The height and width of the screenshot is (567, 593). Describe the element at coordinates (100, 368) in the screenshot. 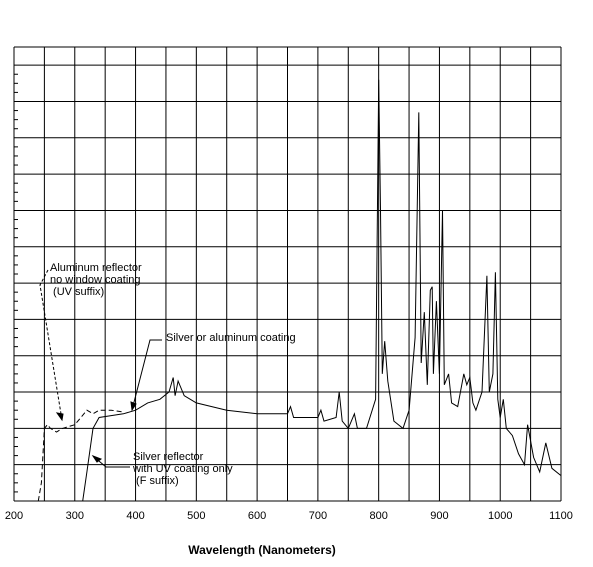

I see `annotation-arrows` at that location.